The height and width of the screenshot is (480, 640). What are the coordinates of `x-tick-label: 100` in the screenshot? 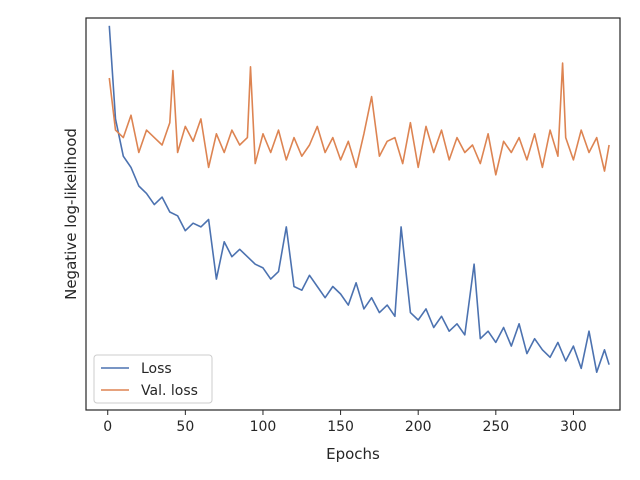 It's located at (263, 427).